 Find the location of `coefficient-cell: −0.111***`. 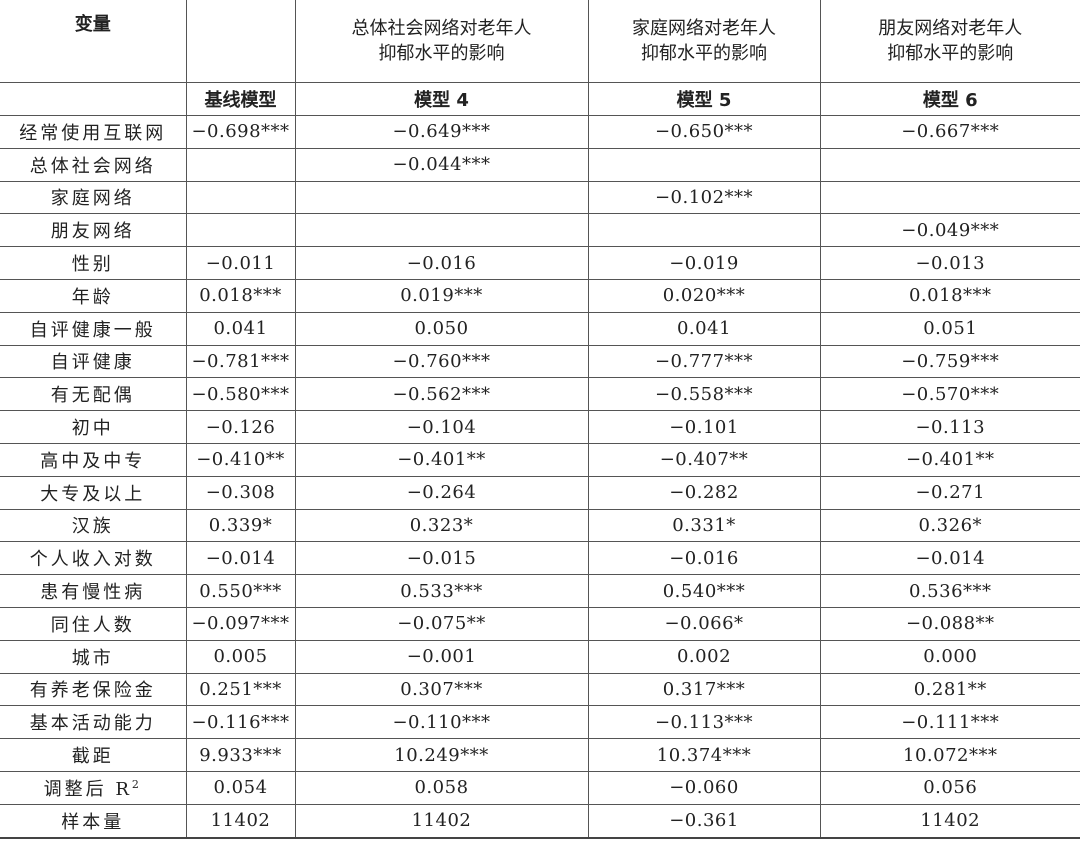

coefficient-cell: −0.111*** is located at coordinates (949, 722).